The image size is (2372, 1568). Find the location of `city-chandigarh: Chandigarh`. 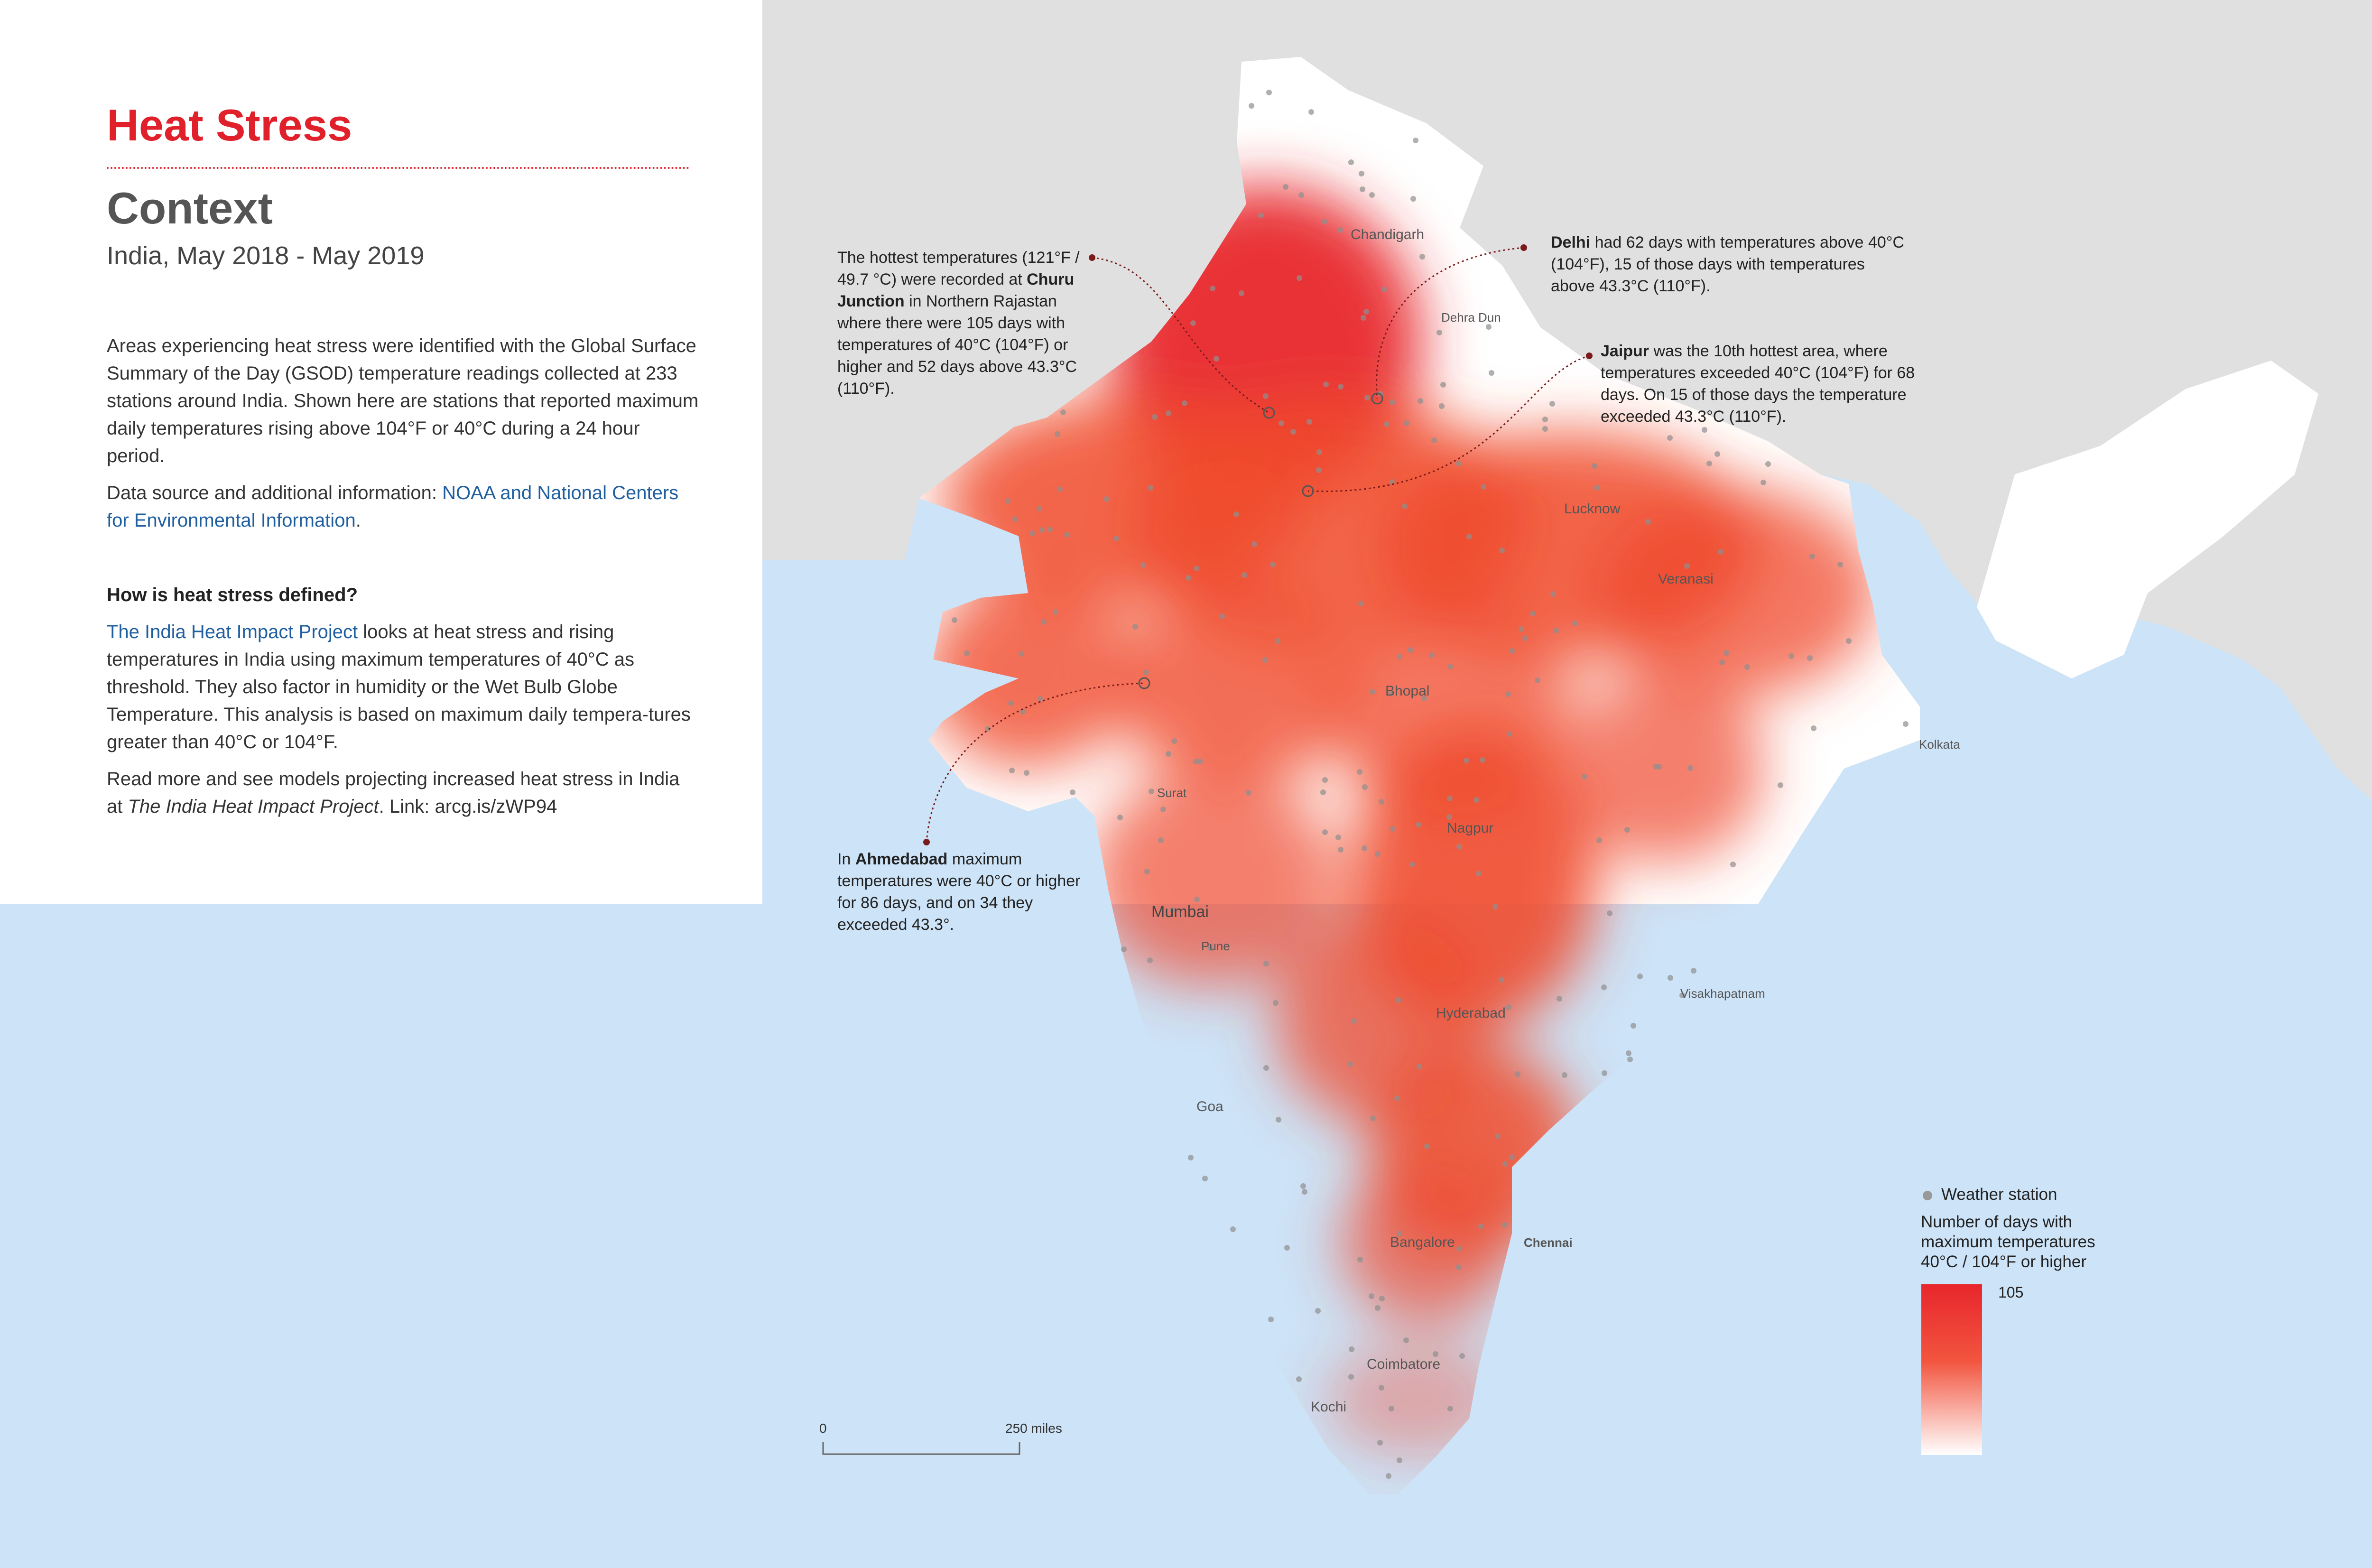

city-chandigarh: Chandigarh is located at coordinates (1387, 234).